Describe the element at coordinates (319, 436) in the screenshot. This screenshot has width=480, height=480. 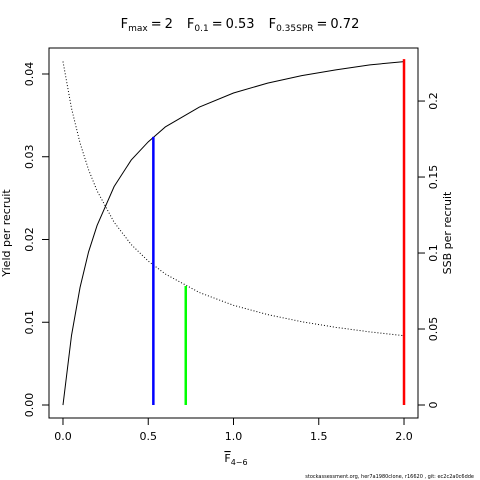
I see `x-tick-label: 1.5` at that location.